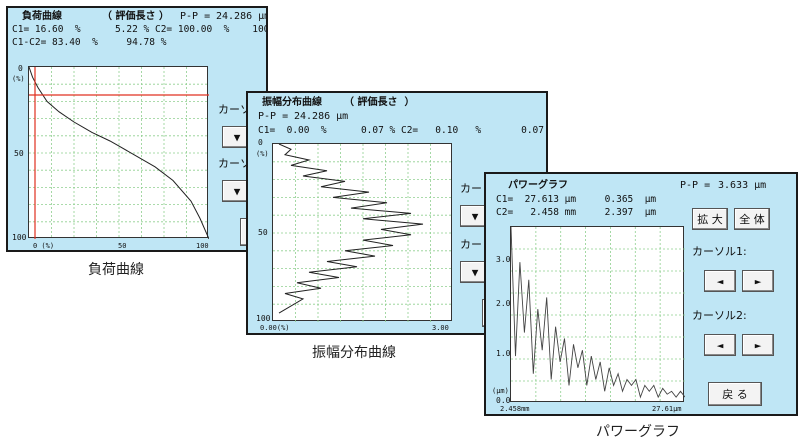 The width and height of the screenshot is (800, 441). What do you see at coordinates (752, 219) in the screenshot?
I see `show-all-button: 全 体` at bounding box center [752, 219].